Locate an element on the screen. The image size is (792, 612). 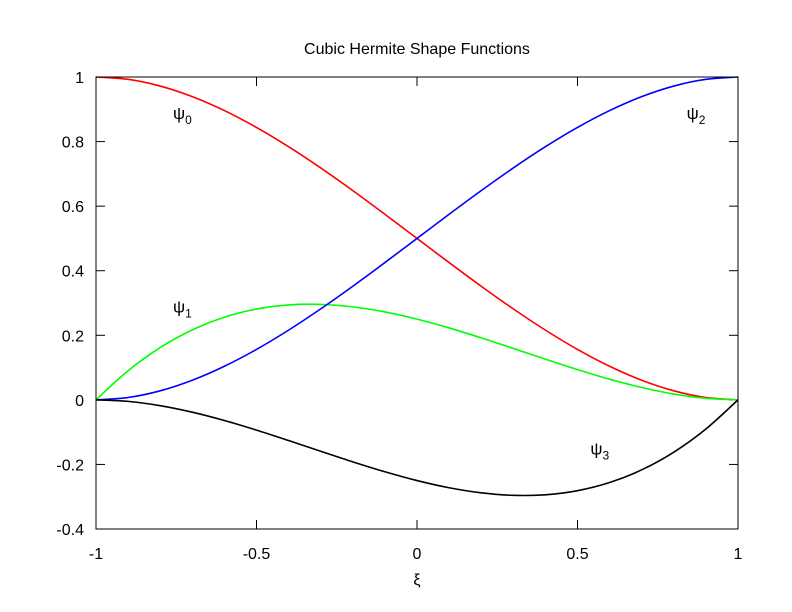
annotation-label: ψ1 is located at coordinates (182, 309).